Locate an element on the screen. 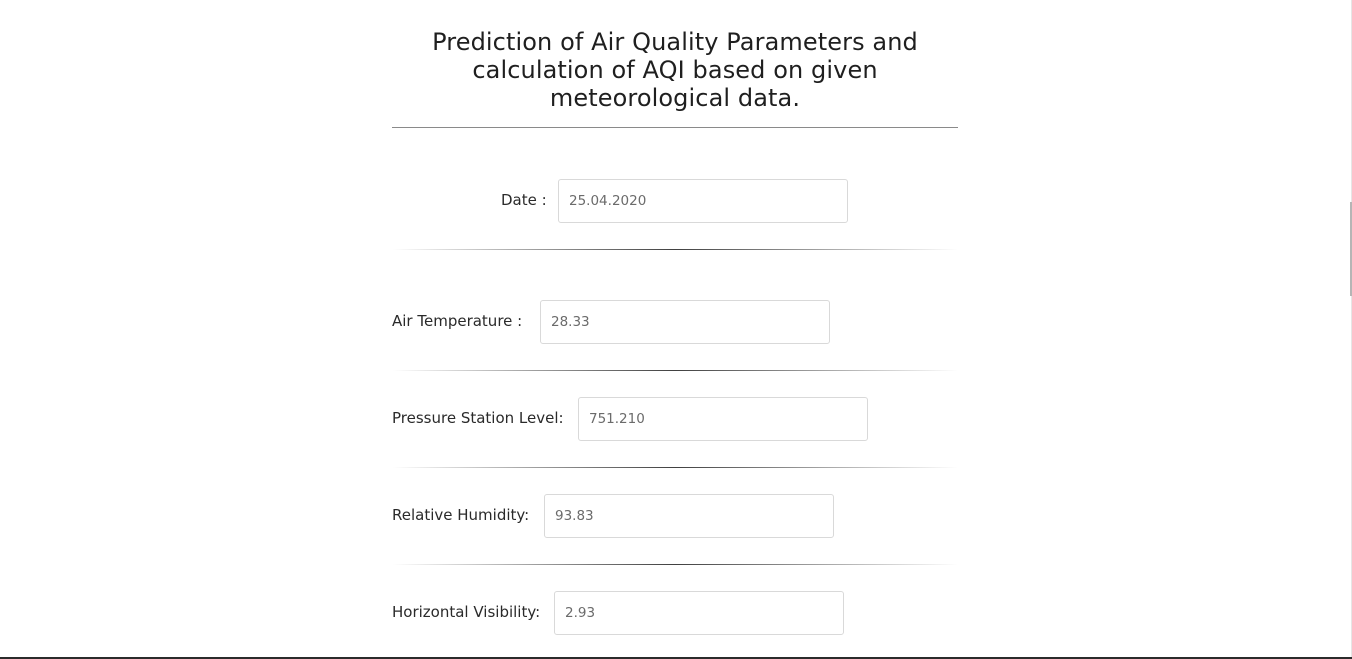 This screenshot has height=659, width=1352. date-label: Date : is located at coordinates (524, 200).